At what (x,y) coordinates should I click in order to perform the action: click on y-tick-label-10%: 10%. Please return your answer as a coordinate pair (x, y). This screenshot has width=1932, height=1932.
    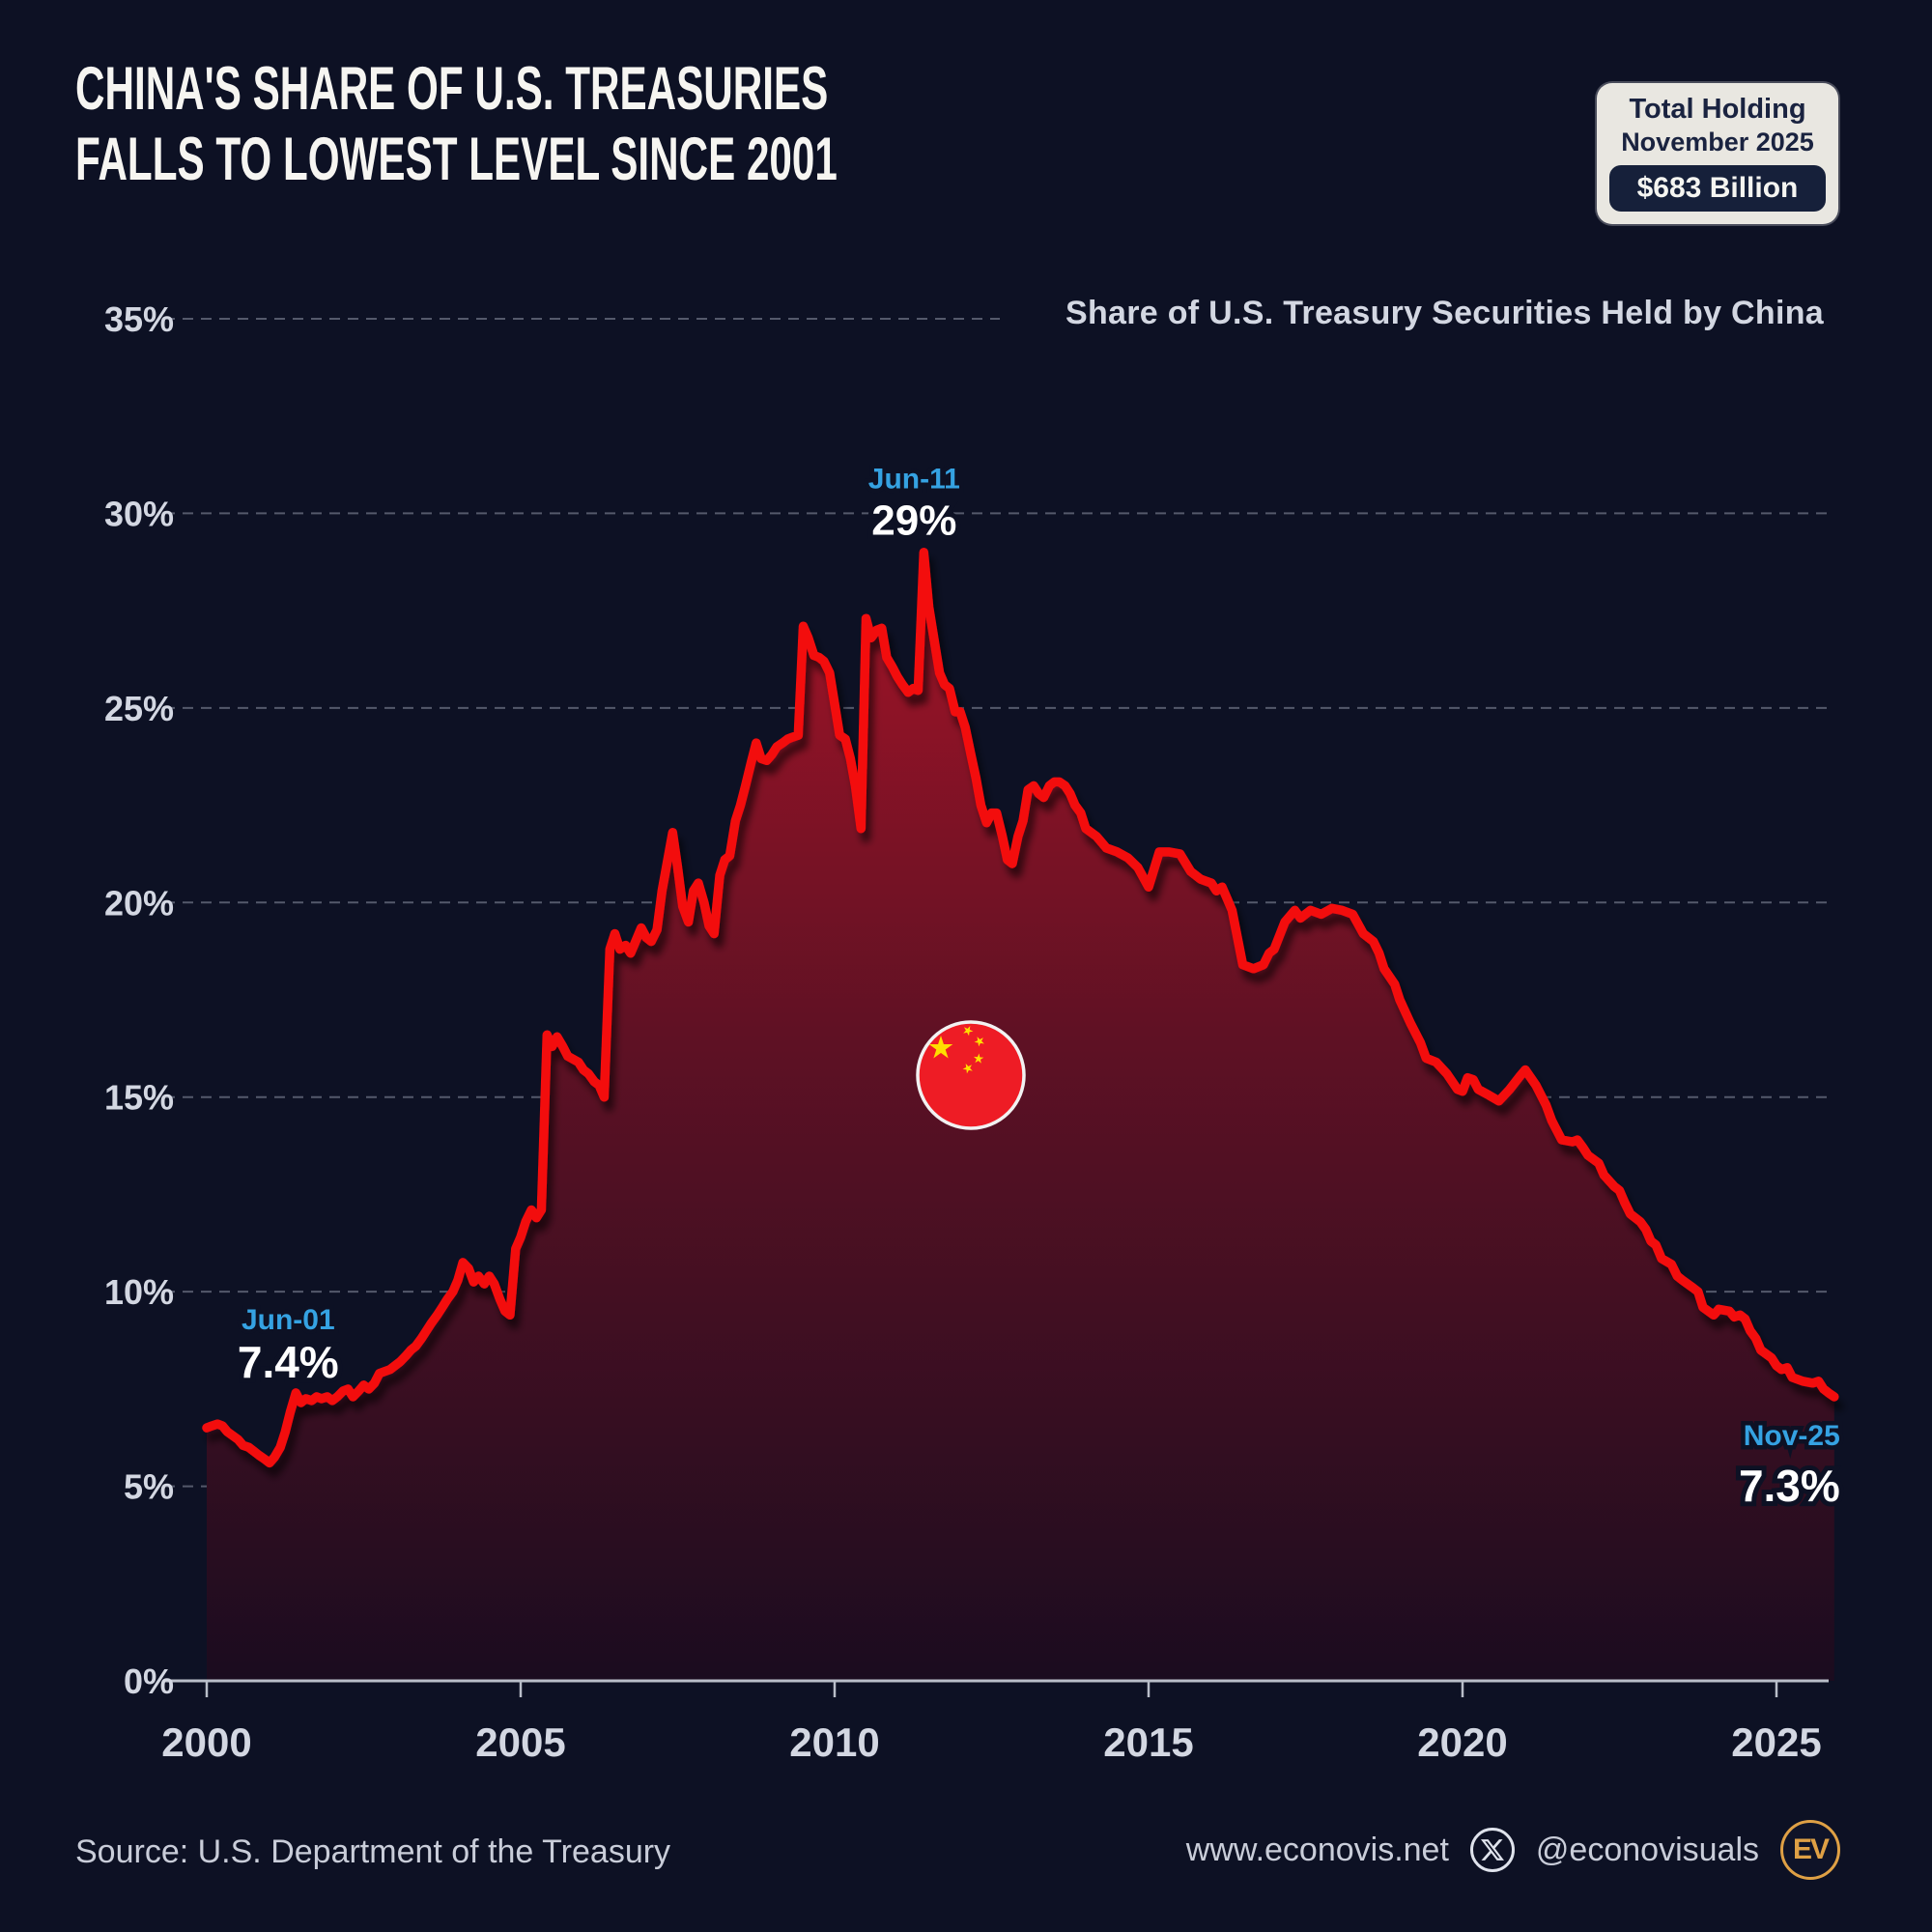
    Looking at the image, I should click on (139, 1292).